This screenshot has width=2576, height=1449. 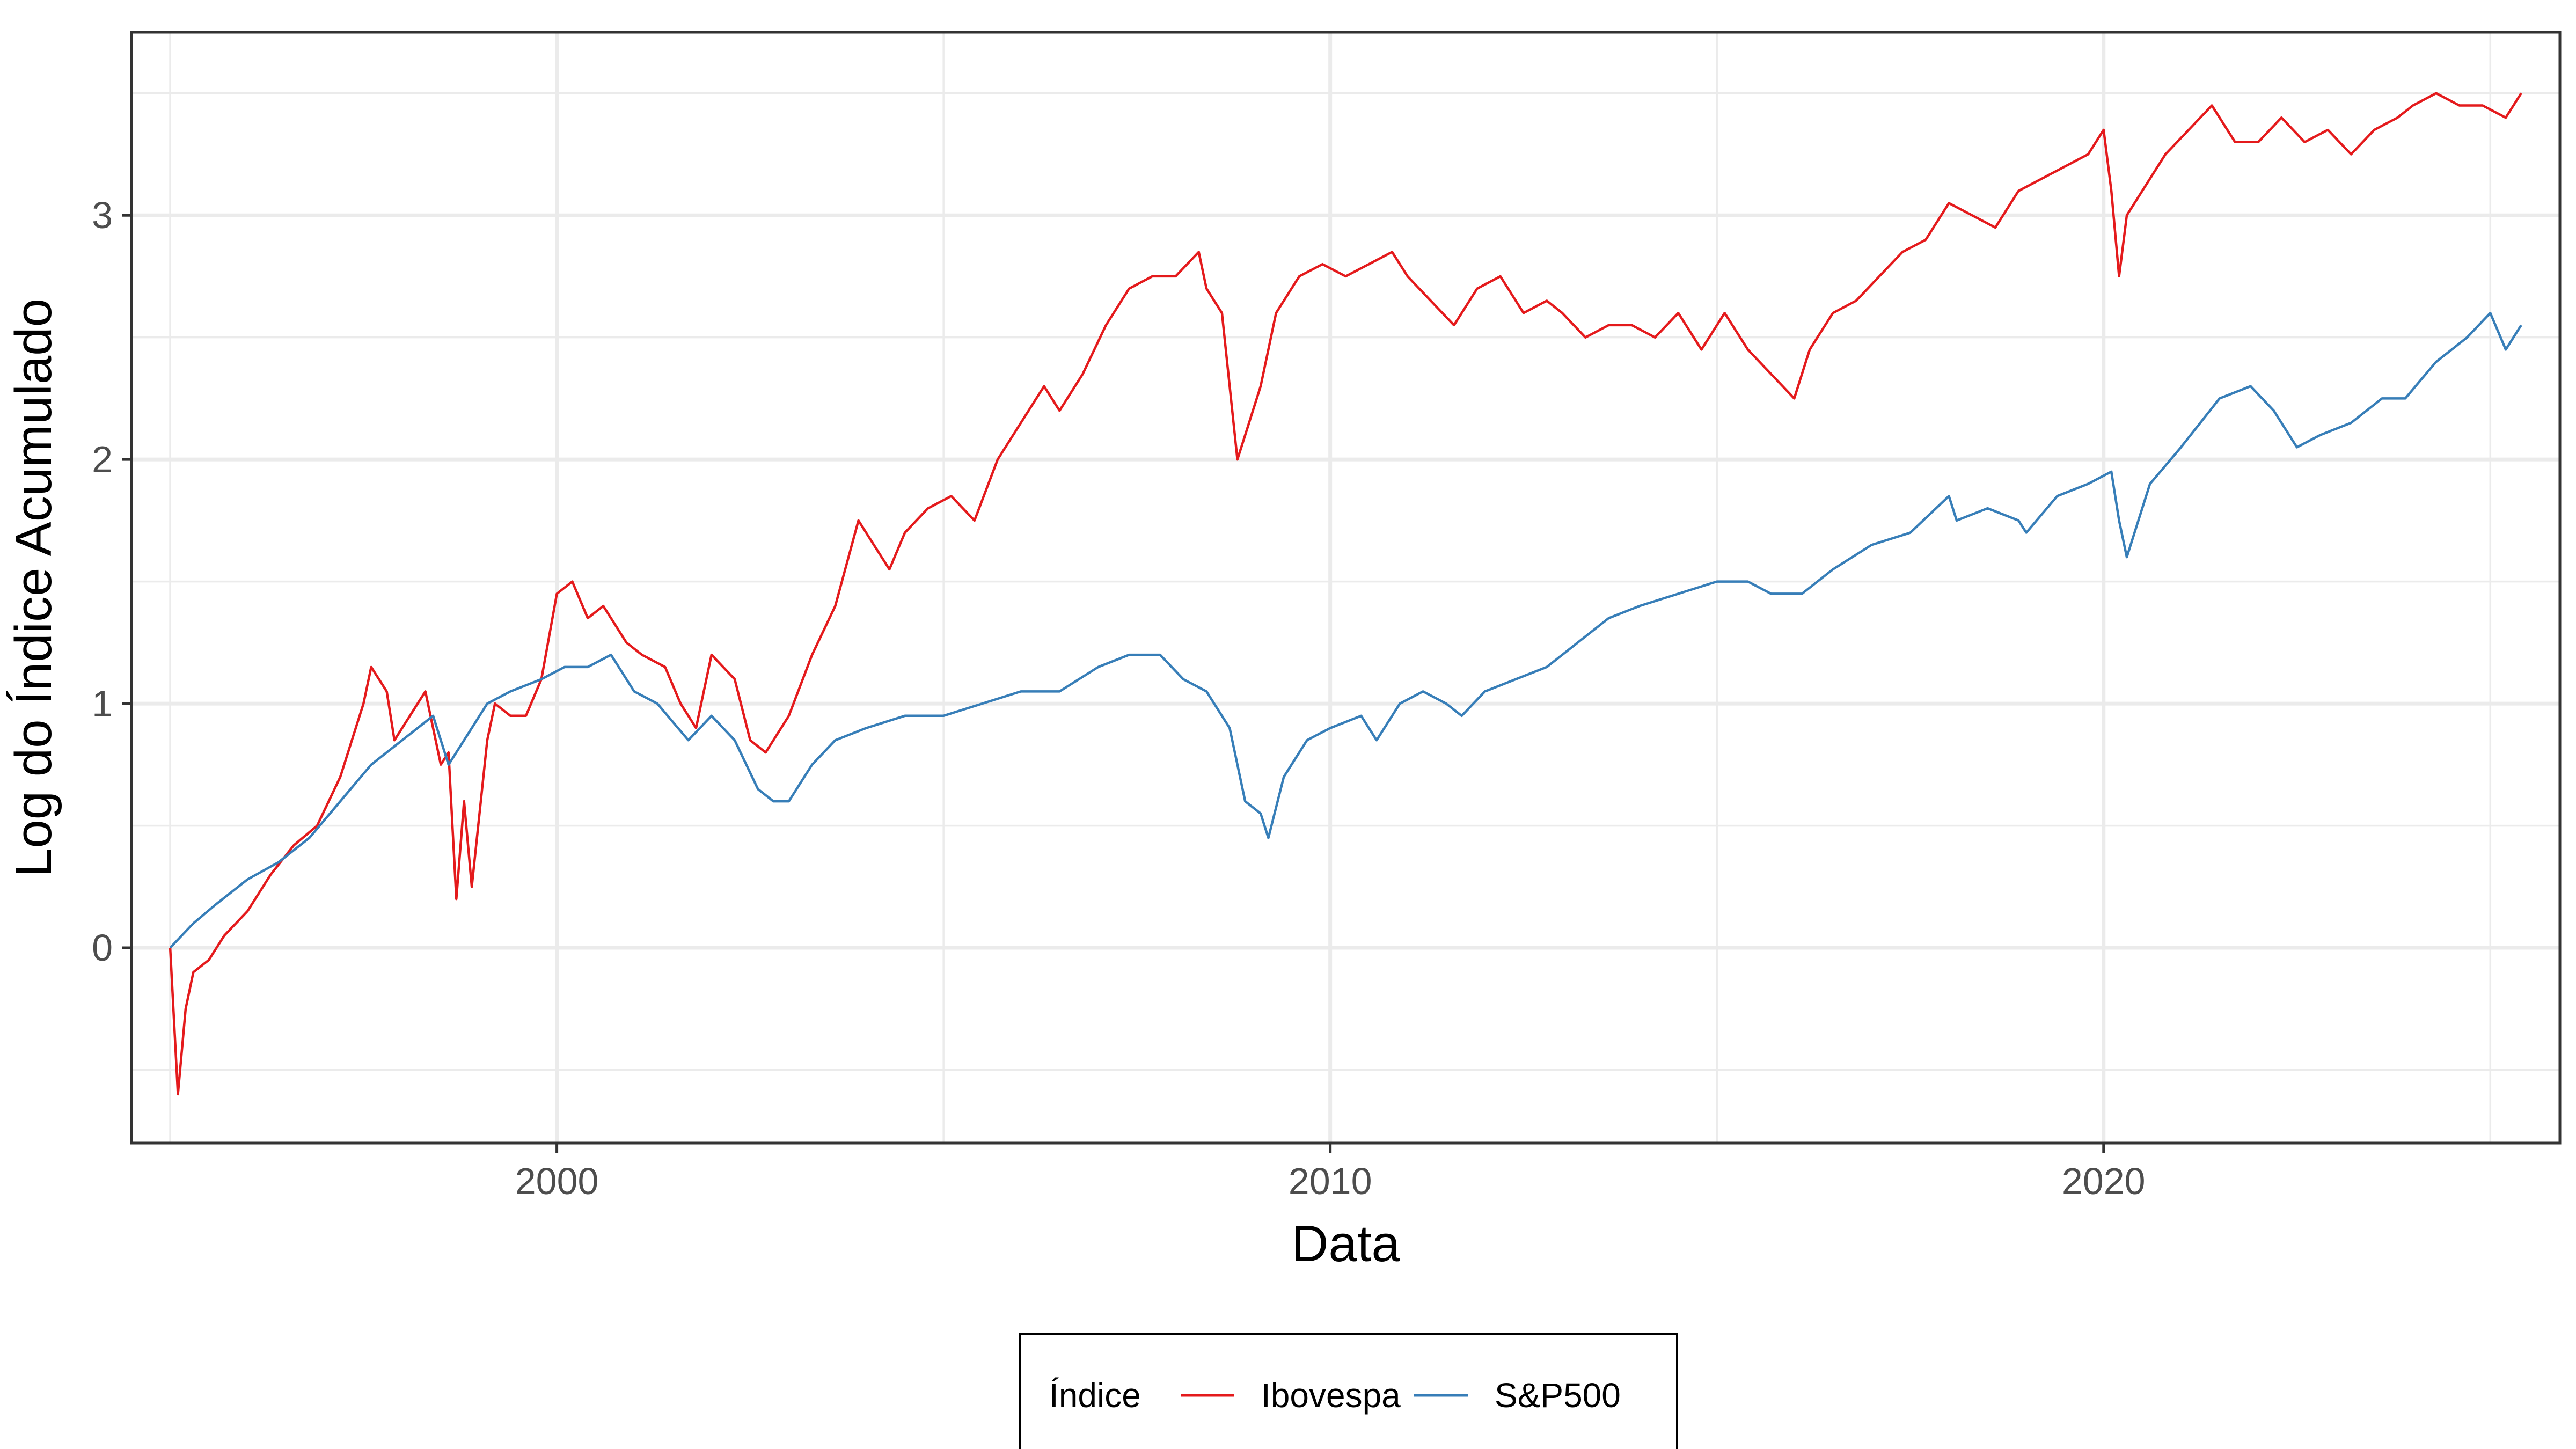 What do you see at coordinates (1331, 1395) in the screenshot?
I see `legend-label: Ibovespa` at bounding box center [1331, 1395].